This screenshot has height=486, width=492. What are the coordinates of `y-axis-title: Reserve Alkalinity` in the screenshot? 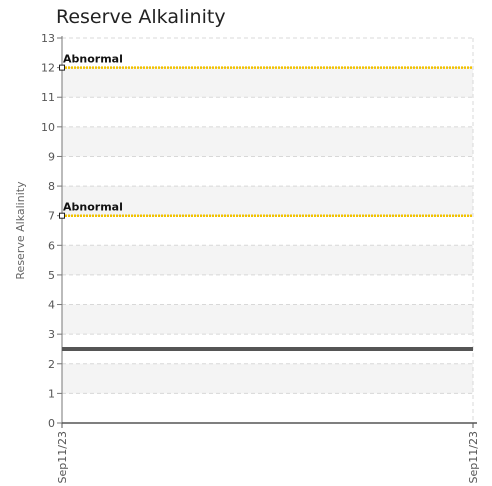 It's located at (20, 230).